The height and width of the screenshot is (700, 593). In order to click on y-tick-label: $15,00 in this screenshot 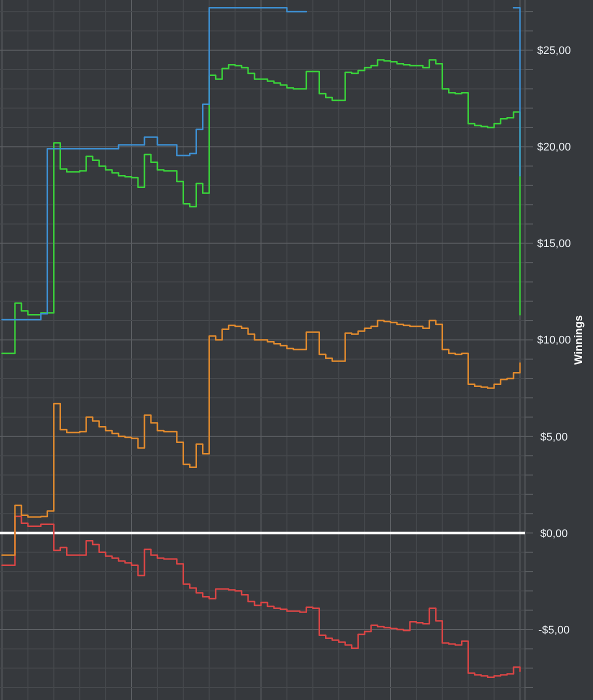, I will do `click(554, 244)`.